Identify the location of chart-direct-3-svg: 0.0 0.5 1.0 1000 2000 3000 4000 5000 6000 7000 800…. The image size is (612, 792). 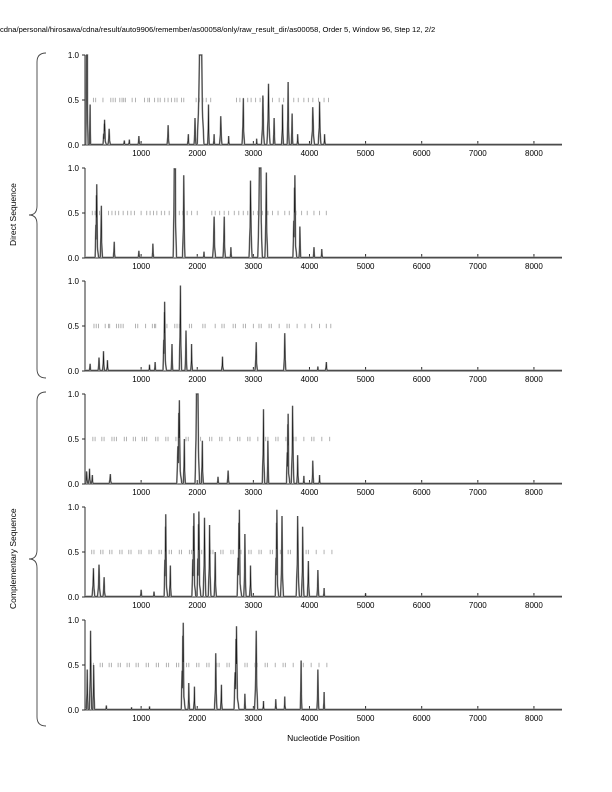
(315, 330).